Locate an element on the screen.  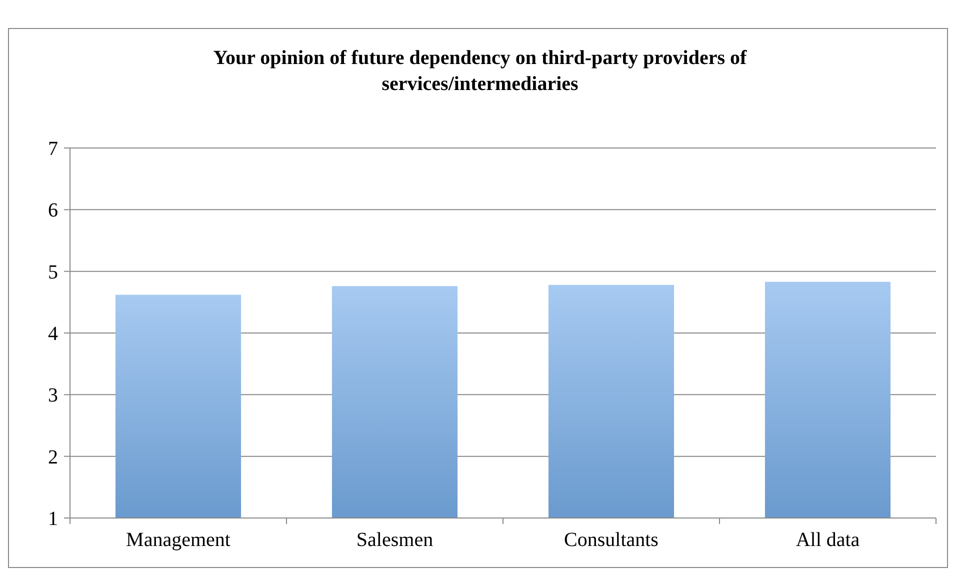
y-tick-label: 7 is located at coordinates (53, 149).